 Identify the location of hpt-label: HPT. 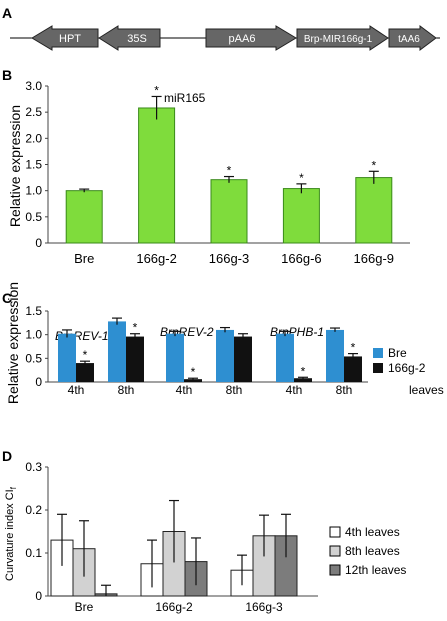
(70, 39).